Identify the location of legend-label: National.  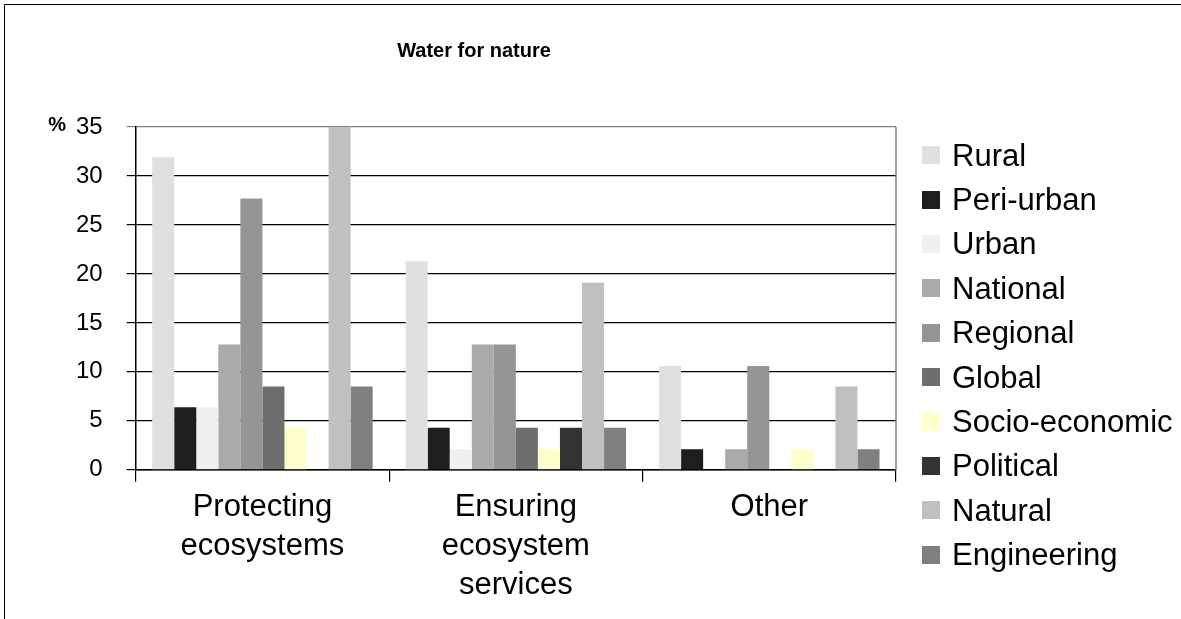
(1009, 288).